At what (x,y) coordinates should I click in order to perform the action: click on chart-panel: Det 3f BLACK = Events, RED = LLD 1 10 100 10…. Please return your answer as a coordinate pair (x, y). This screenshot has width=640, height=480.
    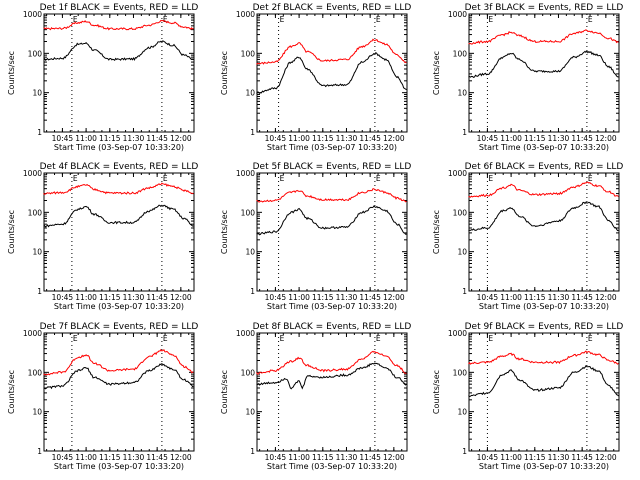
    Looking at the image, I should click on (527, 77).